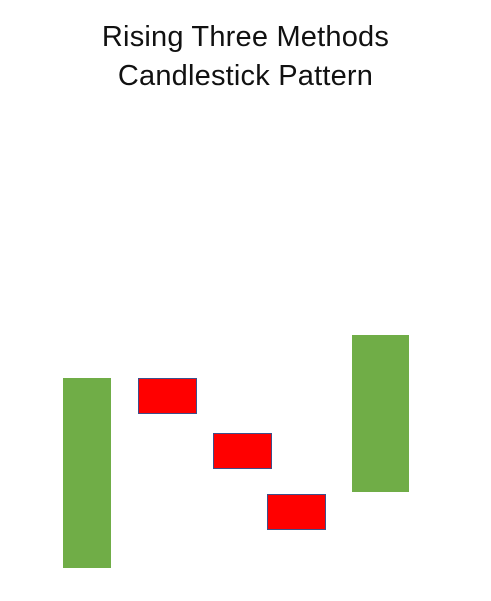  What do you see at coordinates (87, 473) in the screenshot?
I see `bullish-candle-long-first` at bounding box center [87, 473].